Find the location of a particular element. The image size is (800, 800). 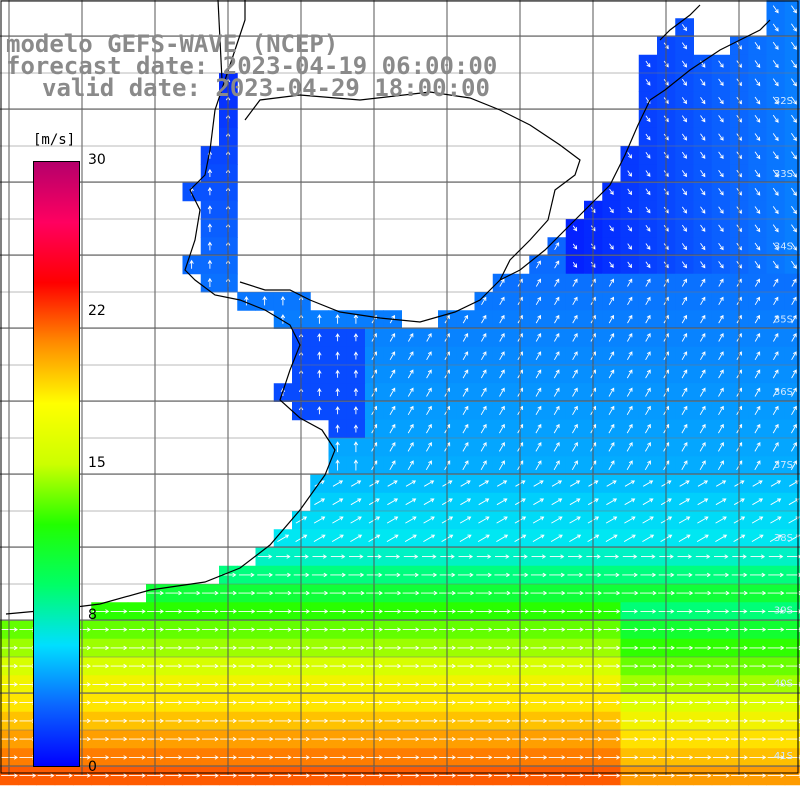

colorbar-tick-0: 0 is located at coordinates (92, 767).